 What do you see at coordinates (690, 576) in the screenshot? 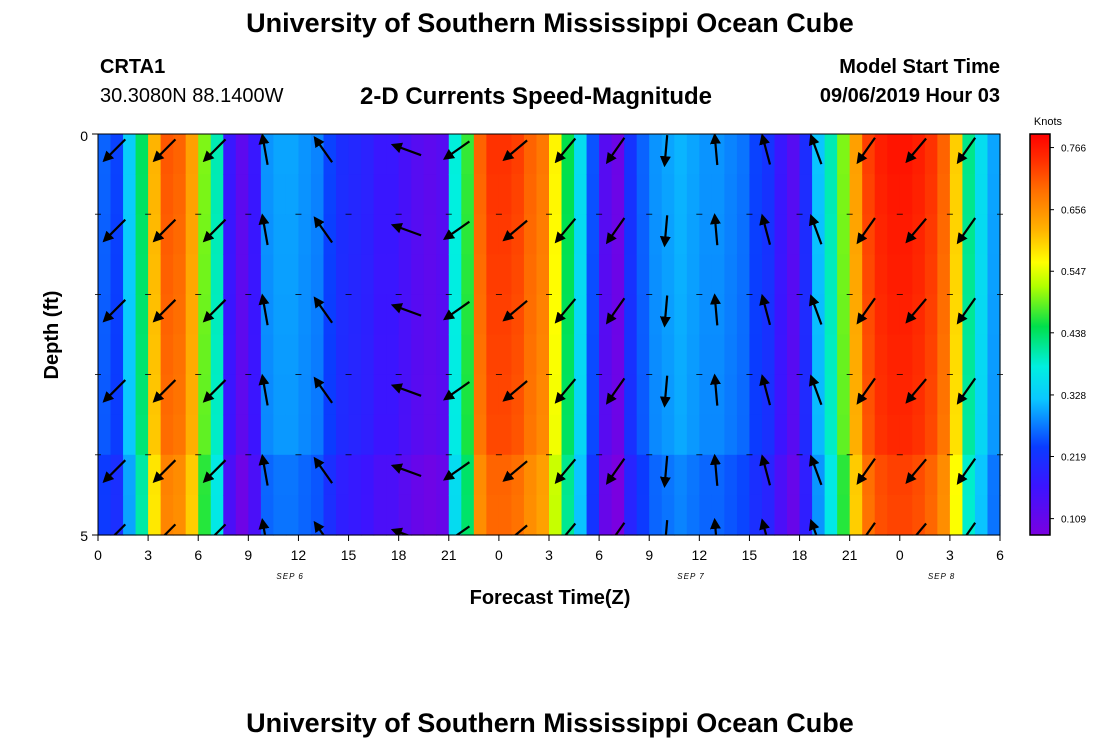
I see `date-label: SEP 7` at bounding box center [690, 576].